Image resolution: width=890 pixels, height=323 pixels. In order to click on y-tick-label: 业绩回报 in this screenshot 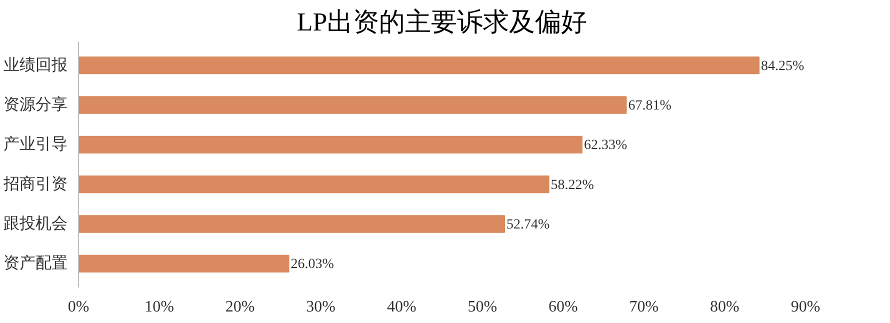, I will do `click(36, 65)`.